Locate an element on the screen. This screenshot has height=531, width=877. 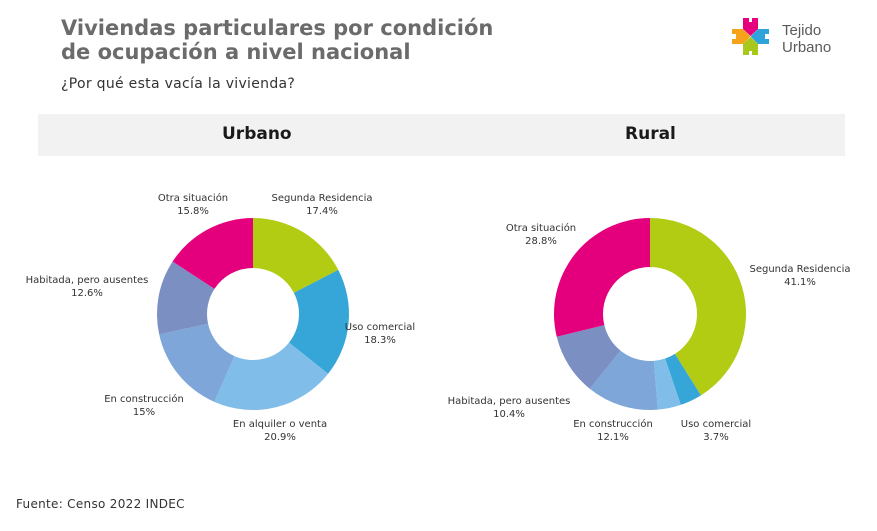
data-label: En construcción 15% is located at coordinates (144, 405).